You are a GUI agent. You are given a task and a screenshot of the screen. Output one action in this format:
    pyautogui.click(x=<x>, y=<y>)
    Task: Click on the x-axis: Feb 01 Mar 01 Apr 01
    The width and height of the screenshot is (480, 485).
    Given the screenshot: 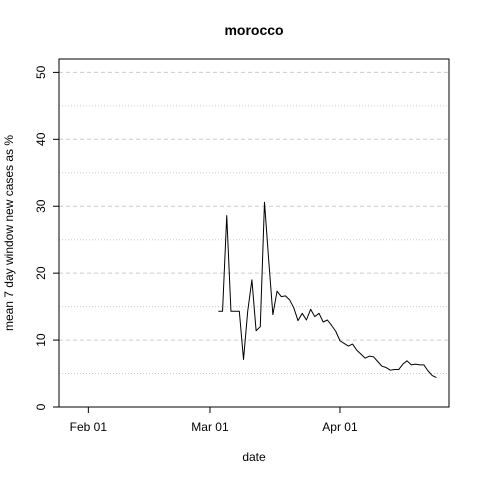 What is the action you would take?
    pyautogui.click(x=214, y=420)
    